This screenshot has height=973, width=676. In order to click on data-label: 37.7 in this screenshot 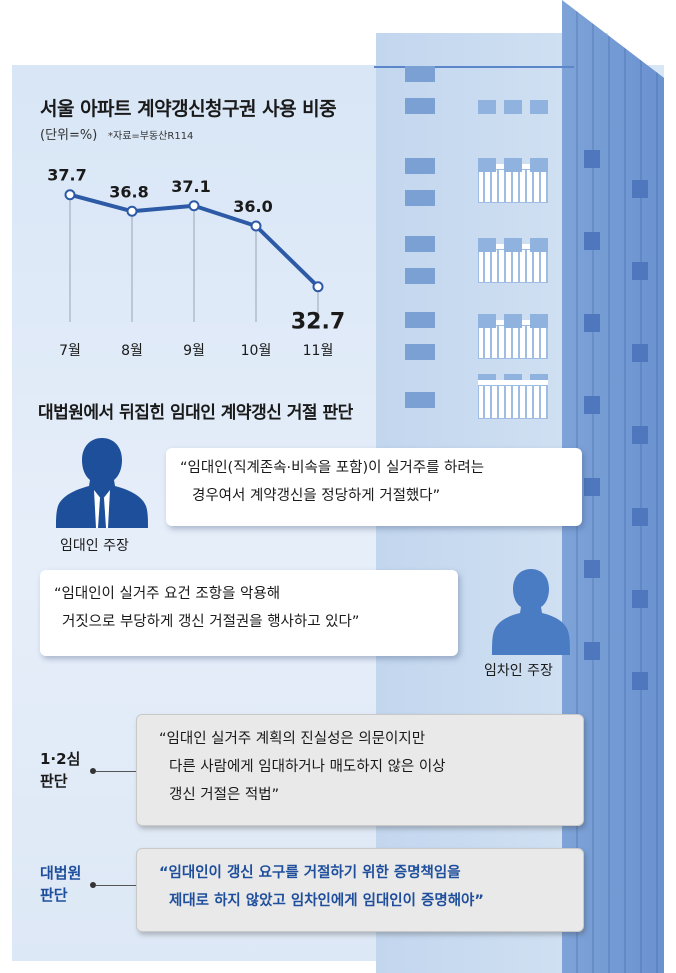, I will do `click(66, 175)`.